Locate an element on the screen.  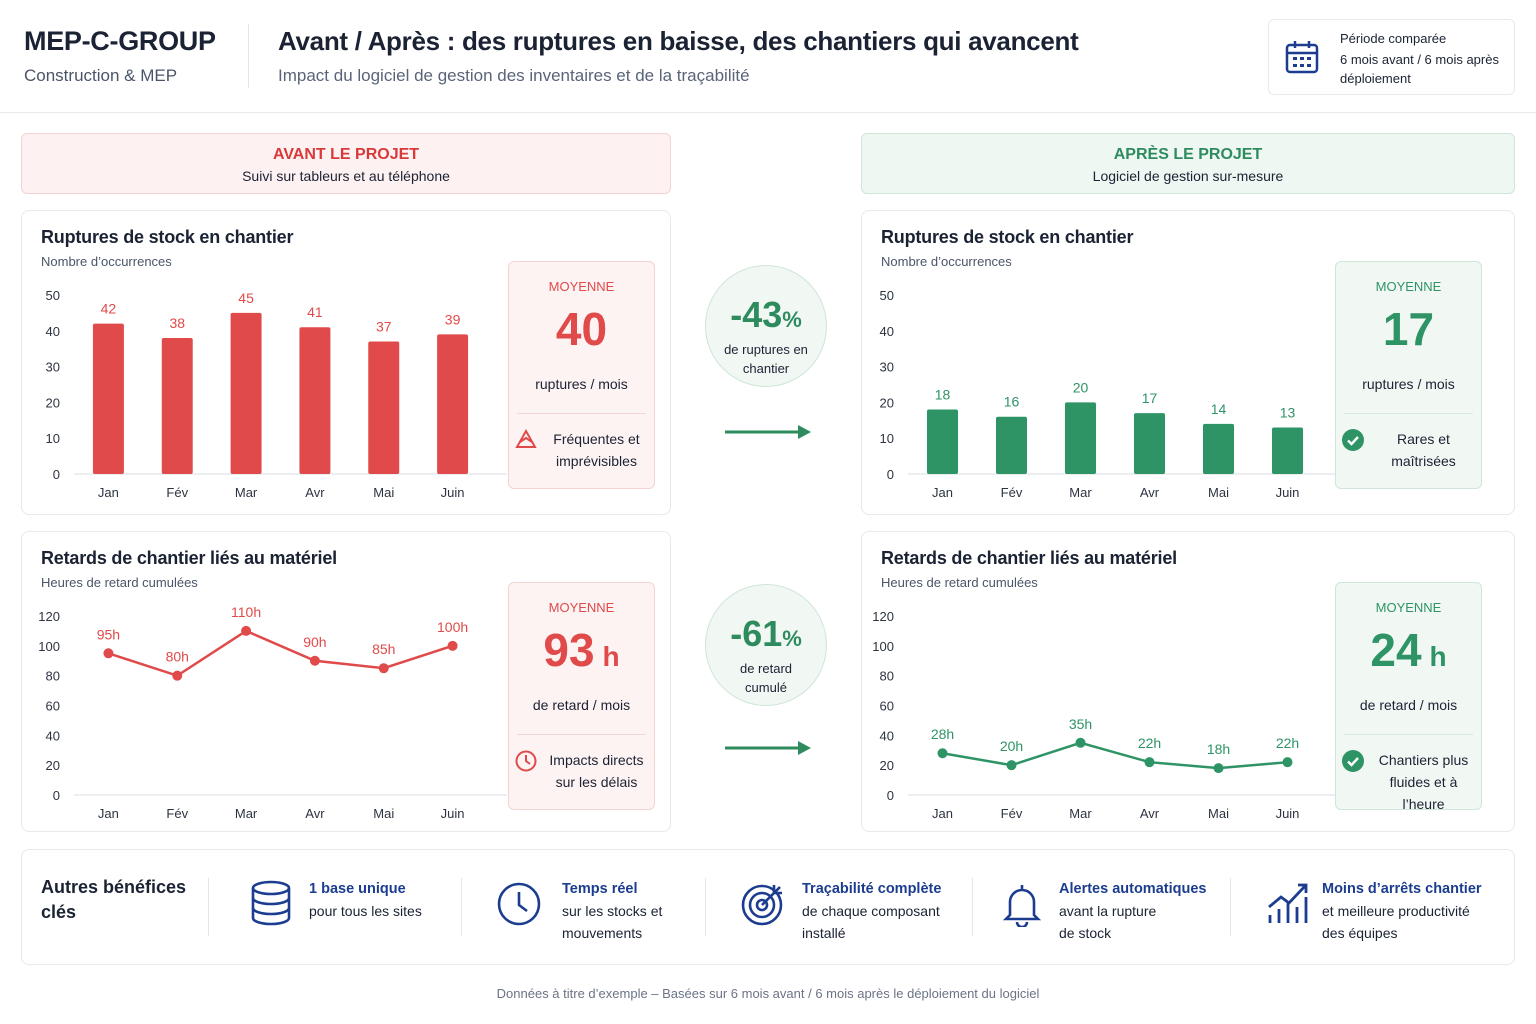
y-tick-label: 50 is located at coordinates (887, 295).